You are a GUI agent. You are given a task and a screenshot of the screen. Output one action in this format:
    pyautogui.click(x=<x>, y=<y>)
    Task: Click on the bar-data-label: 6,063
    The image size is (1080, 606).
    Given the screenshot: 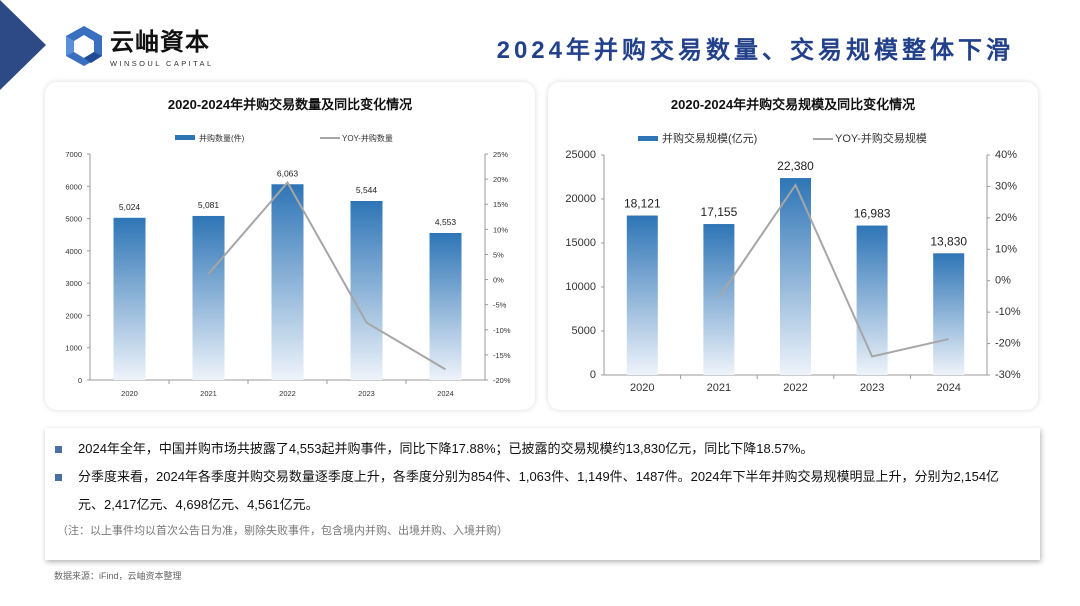 What is the action you would take?
    pyautogui.click(x=288, y=173)
    